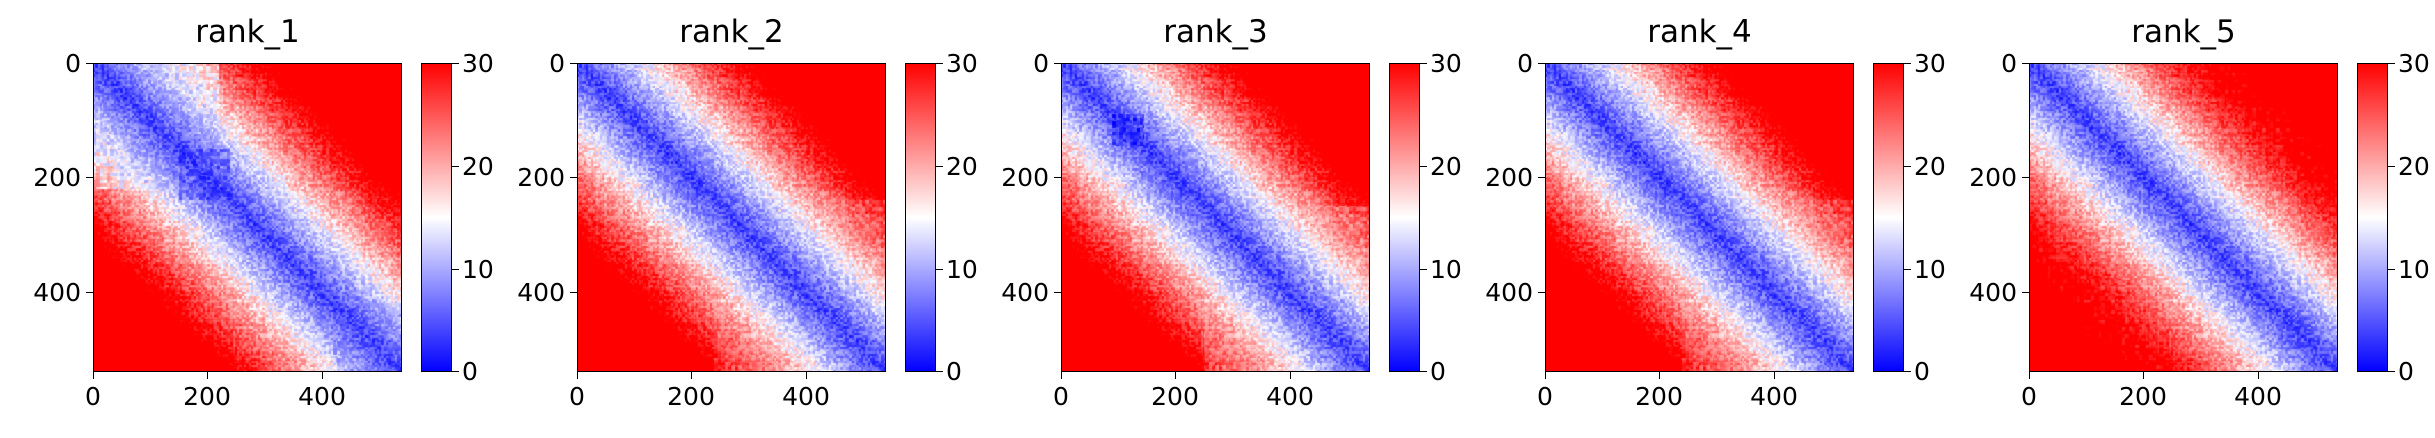  I want to click on chart-title: rank_2, so click(731, 32).